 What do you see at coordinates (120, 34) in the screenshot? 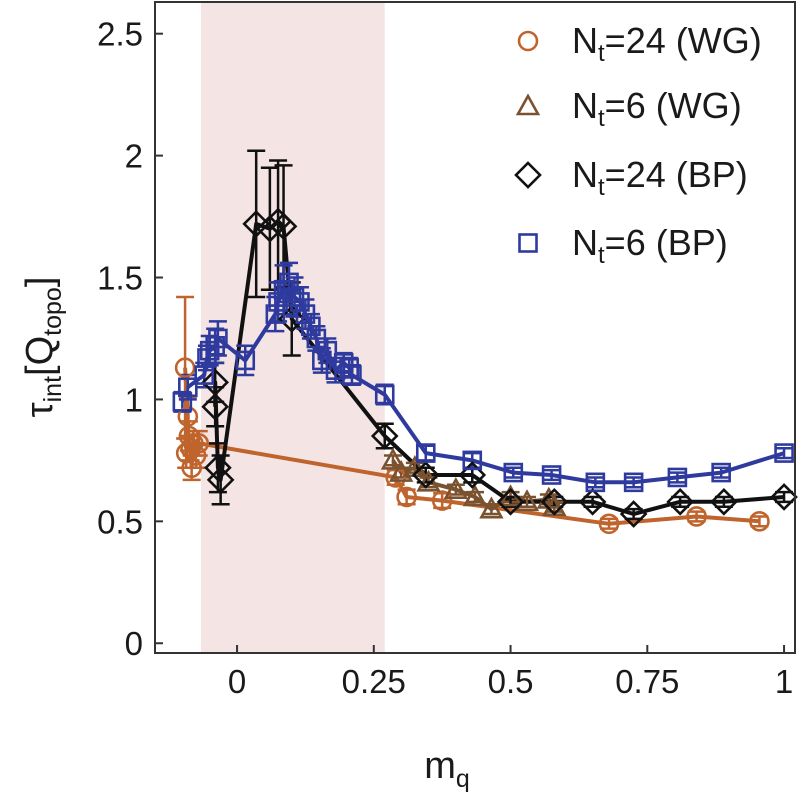
I see `y-tick-label: 2.5` at bounding box center [120, 34].